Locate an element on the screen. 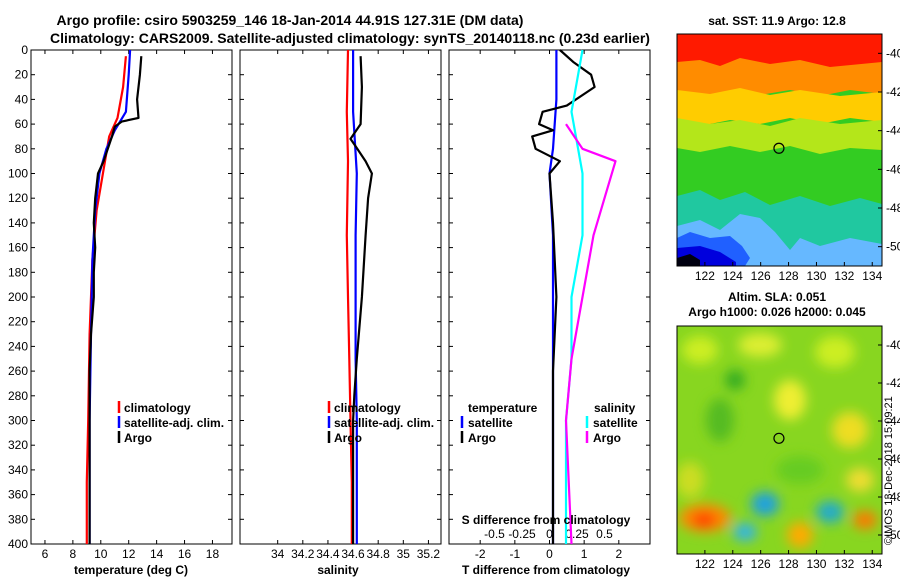 Image resolution: width=900 pixels, height=580 pixels. sst-map-field is located at coordinates (779, 150).